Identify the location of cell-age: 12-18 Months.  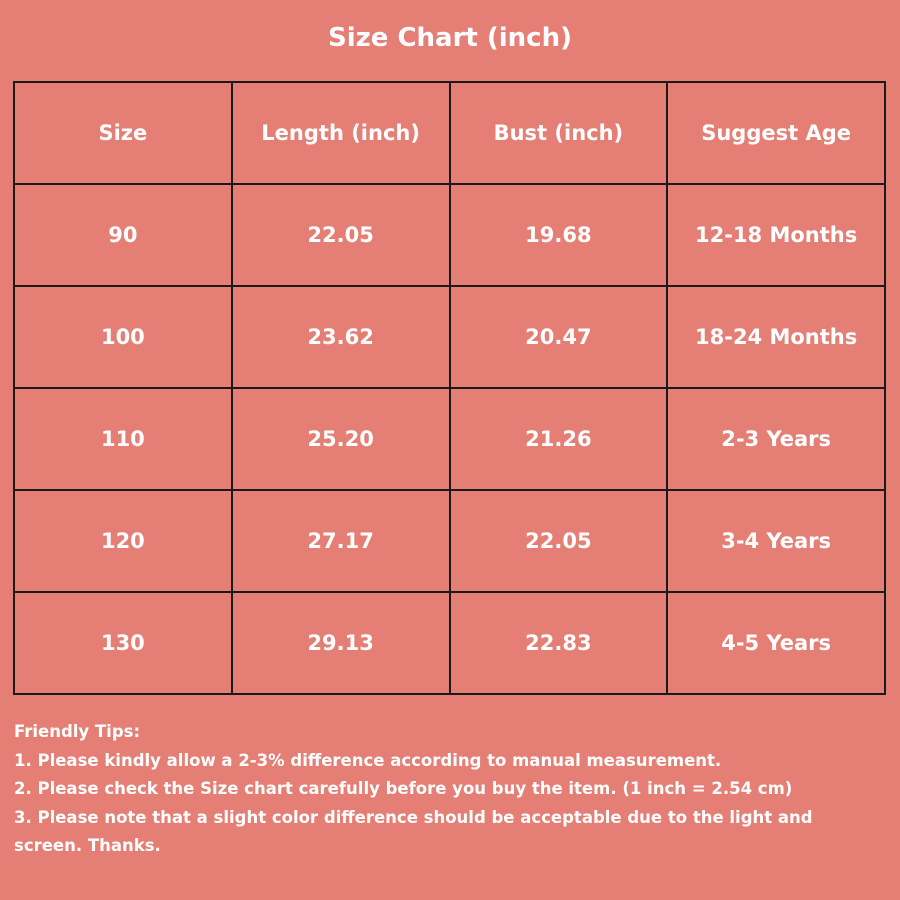
(776, 235).